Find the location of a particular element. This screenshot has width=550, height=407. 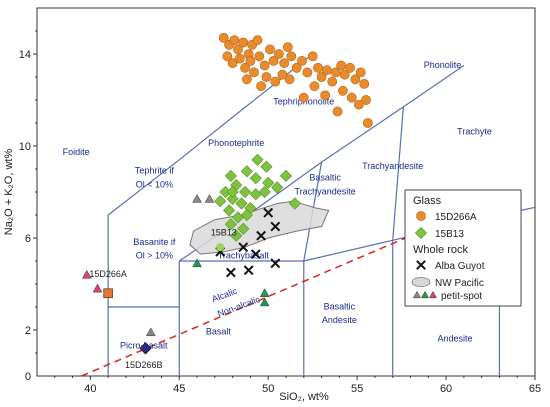

field-label: Ol > 10% is located at coordinates (154, 256).